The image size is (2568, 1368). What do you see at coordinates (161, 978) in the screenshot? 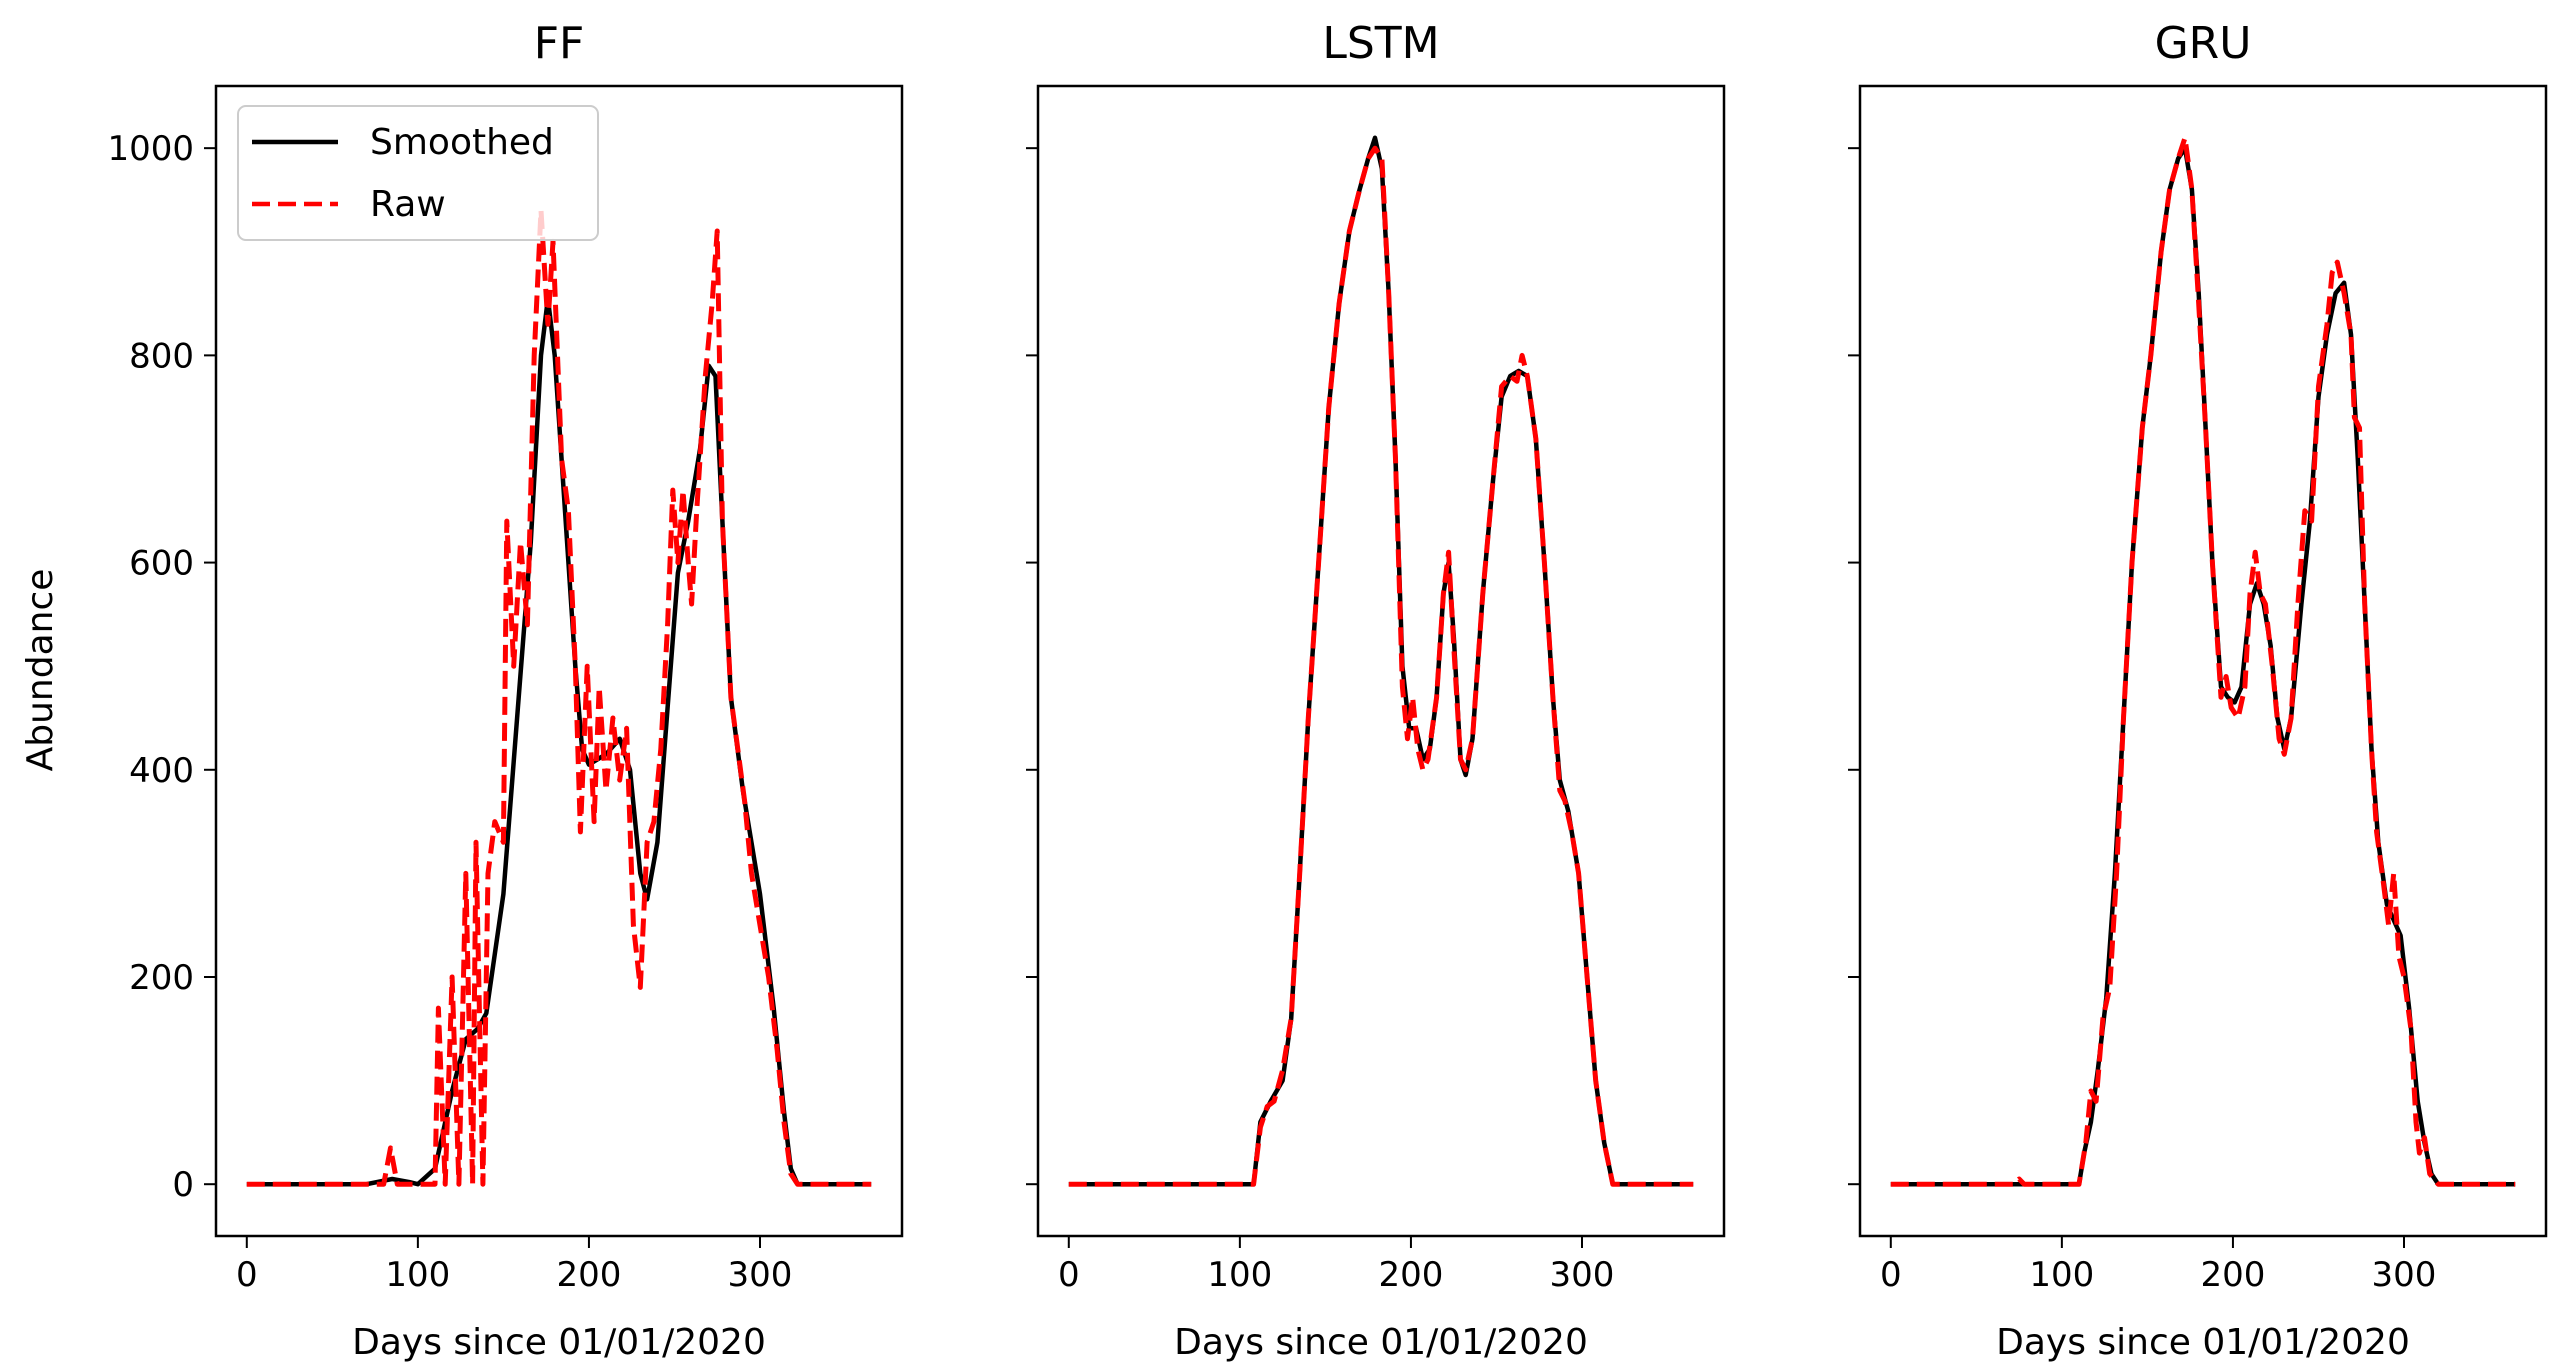
I see `y-tick-label: 200` at bounding box center [161, 978].